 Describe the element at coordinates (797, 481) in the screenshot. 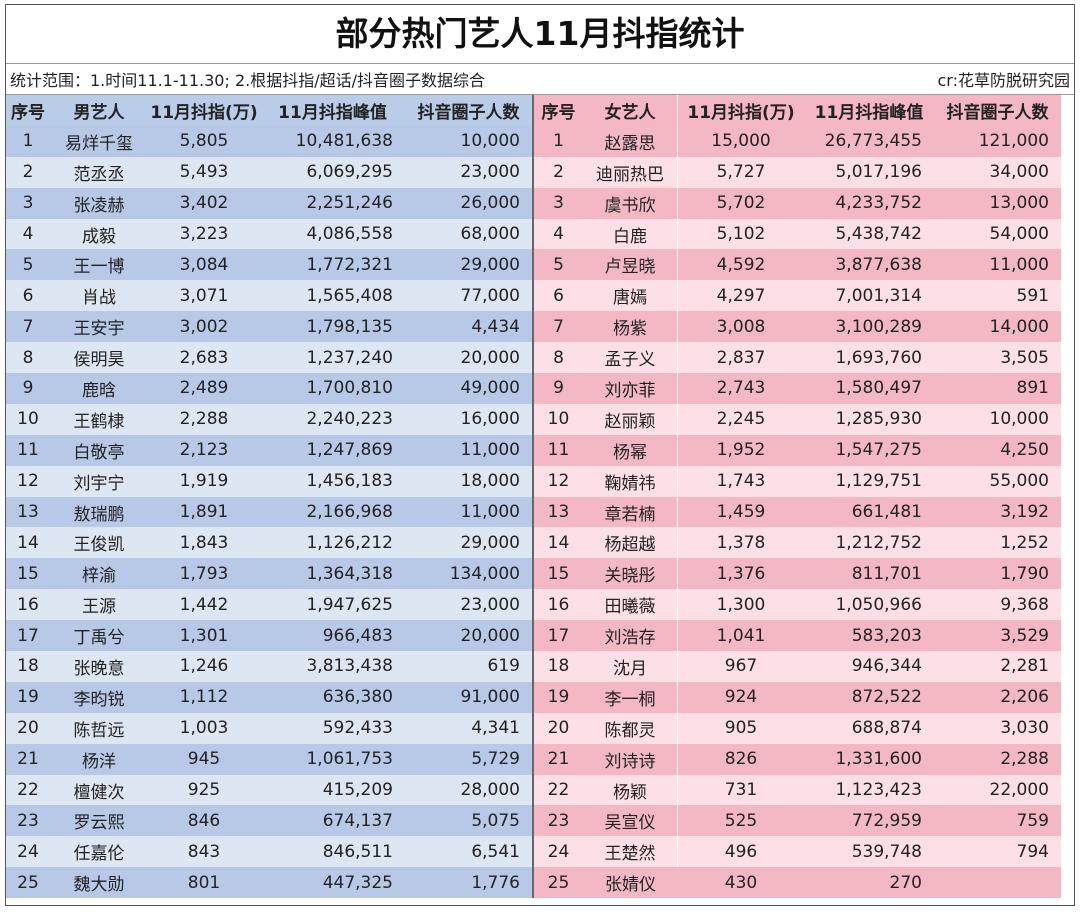

I see `table-row: 12 鞠婧祎 1,743 1,129,751 55,000` at that location.